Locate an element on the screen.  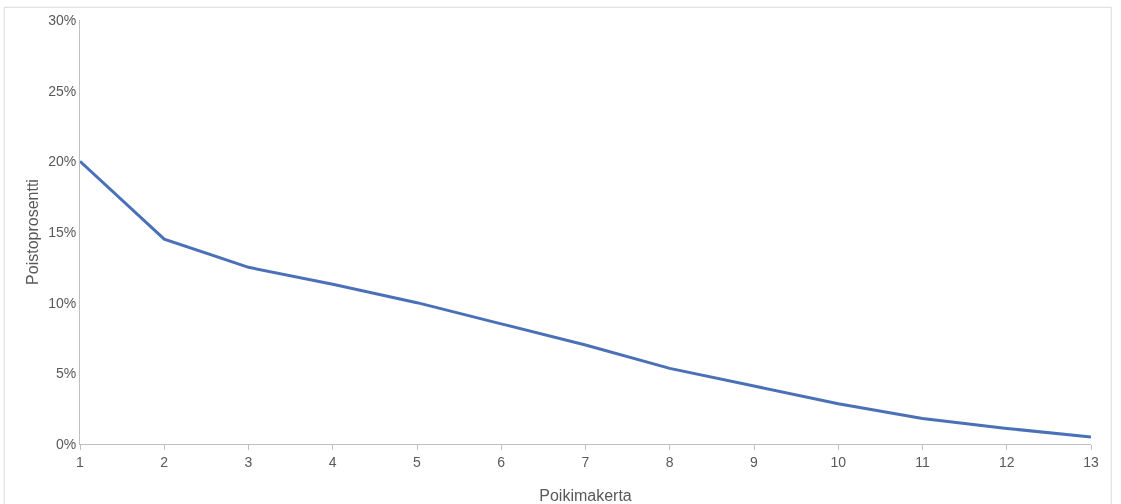
x-tick-label: 5 is located at coordinates (417, 461).